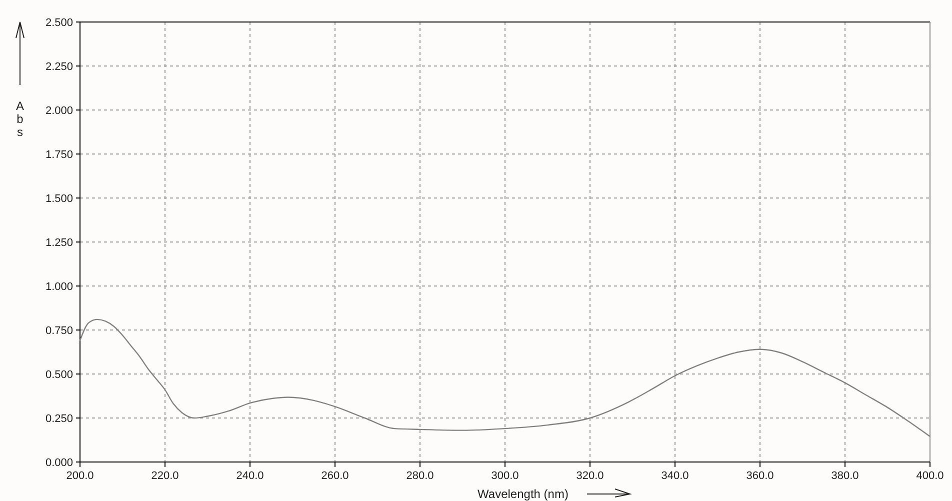 The height and width of the screenshot is (501, 952). What do you see at coordinates (523, 494) in the screenshot?
I see `x-axis-title: Wavelength (nm)` at bounding box center [523, 494].